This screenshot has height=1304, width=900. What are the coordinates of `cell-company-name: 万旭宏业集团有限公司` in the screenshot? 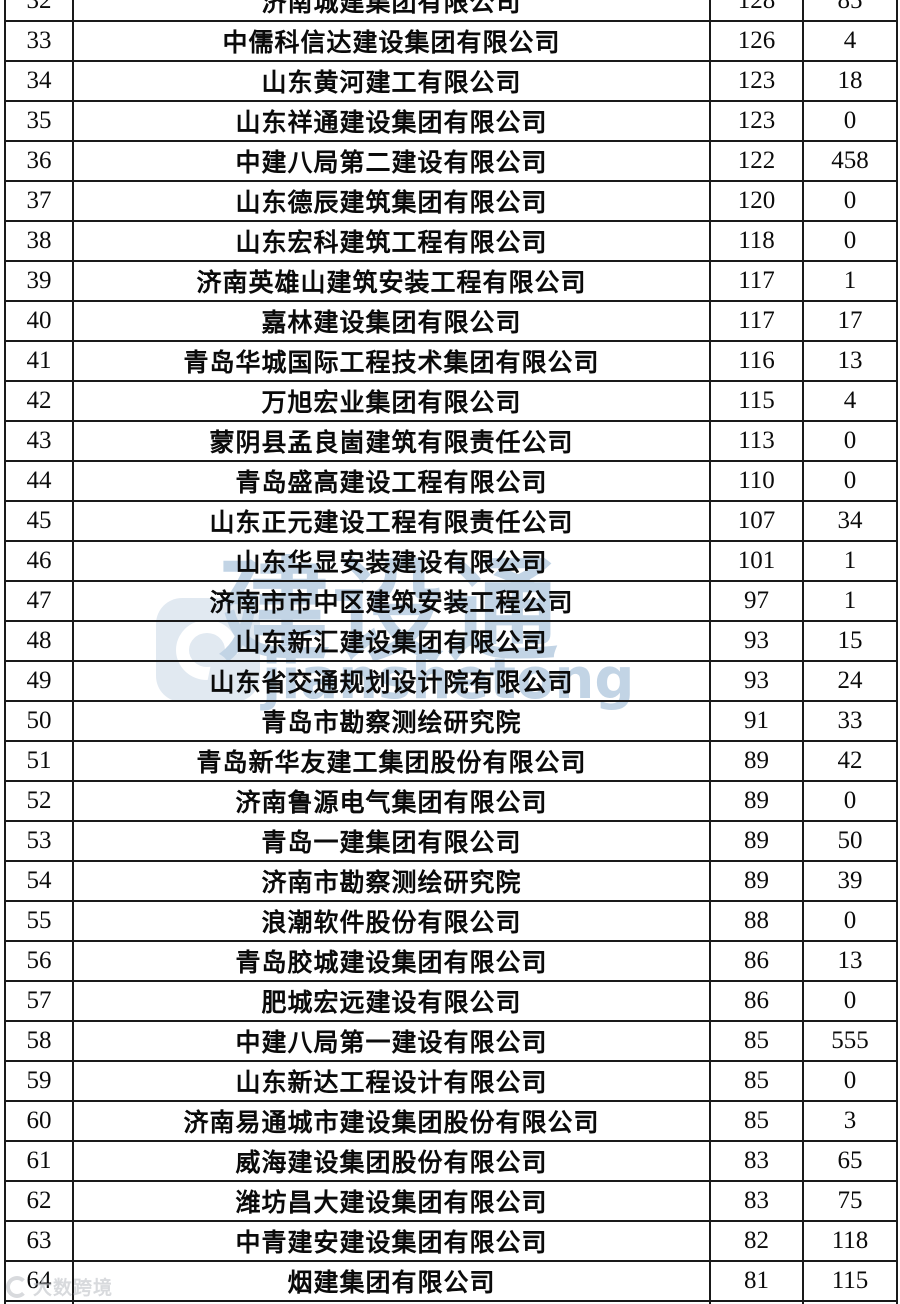 It's located at (391, 401).